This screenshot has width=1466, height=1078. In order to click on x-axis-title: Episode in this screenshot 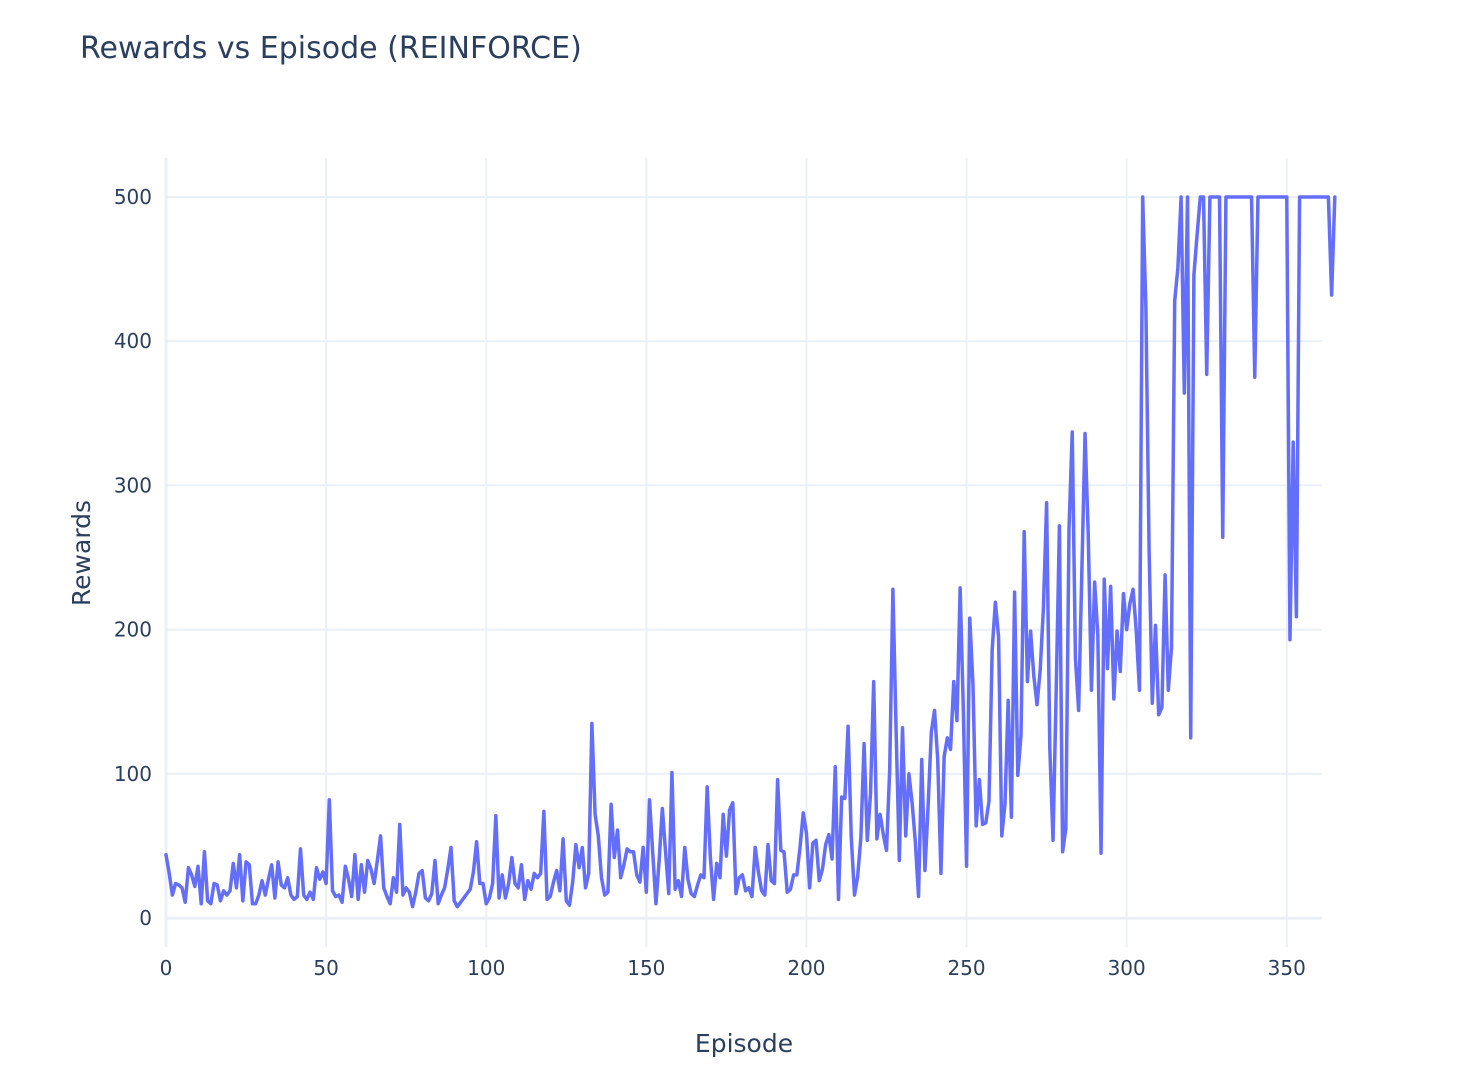, I will do `click(744, 1043)`.